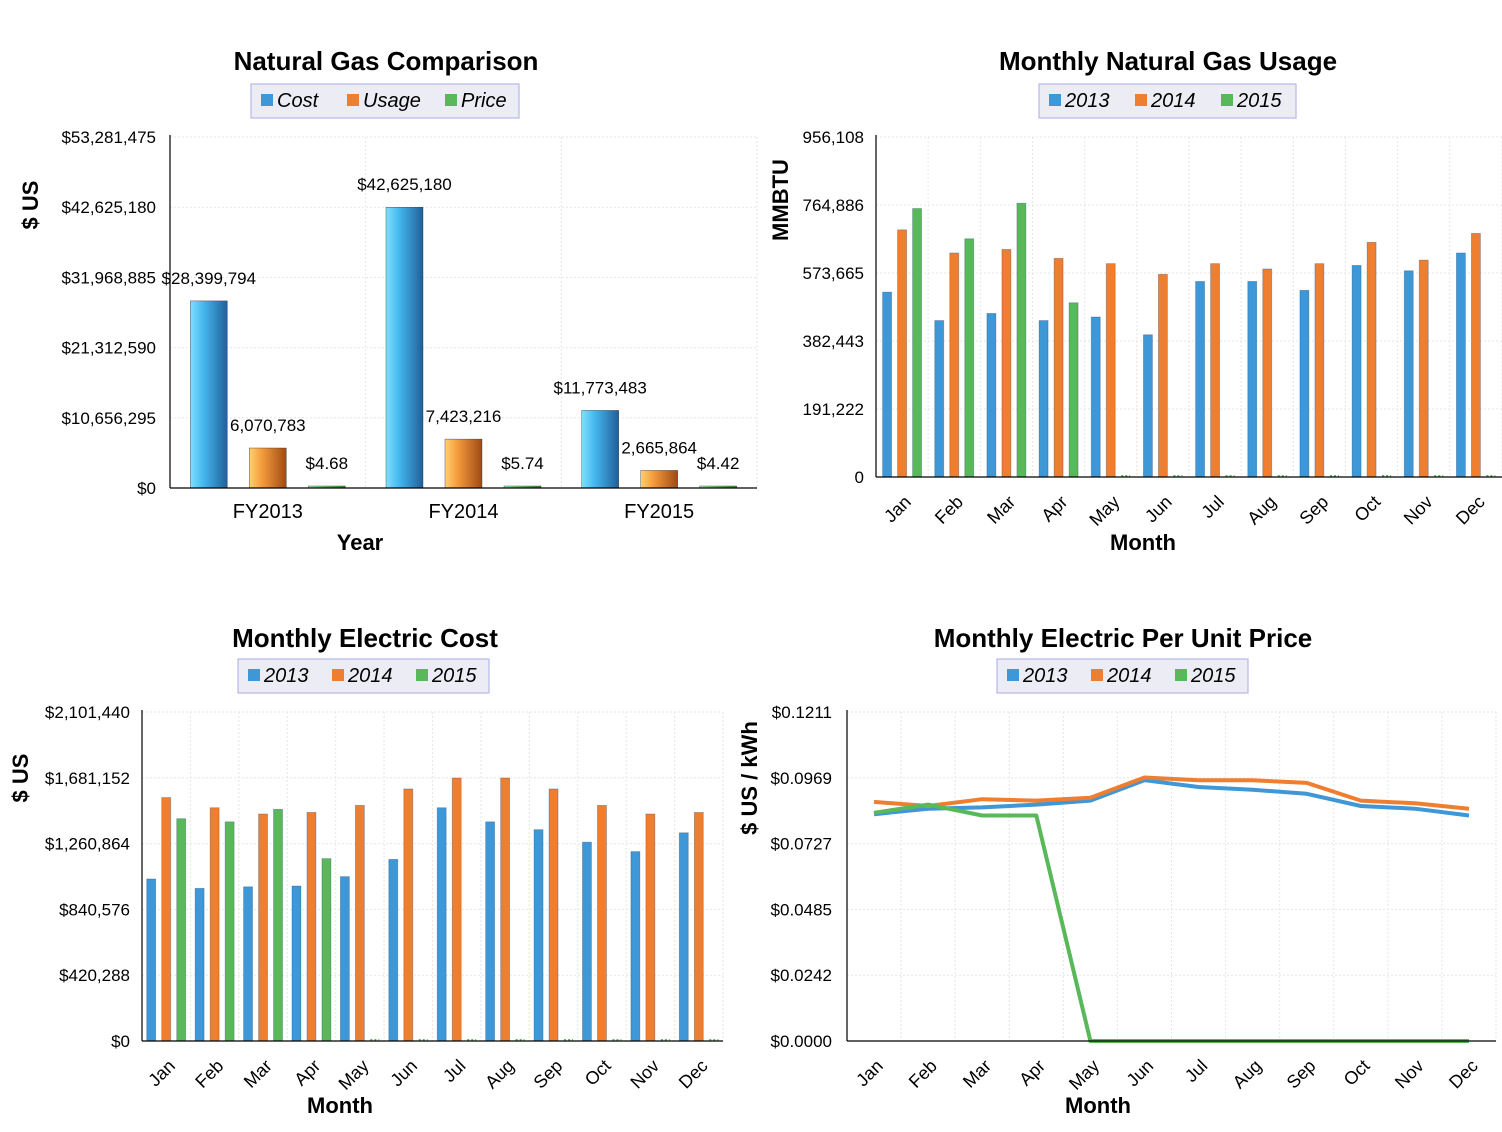 The image size is (1502, 1132). Describe the element at coordinates (1032, 1073) in the screenshot. I see `x-tick-label: Apr` at that location.